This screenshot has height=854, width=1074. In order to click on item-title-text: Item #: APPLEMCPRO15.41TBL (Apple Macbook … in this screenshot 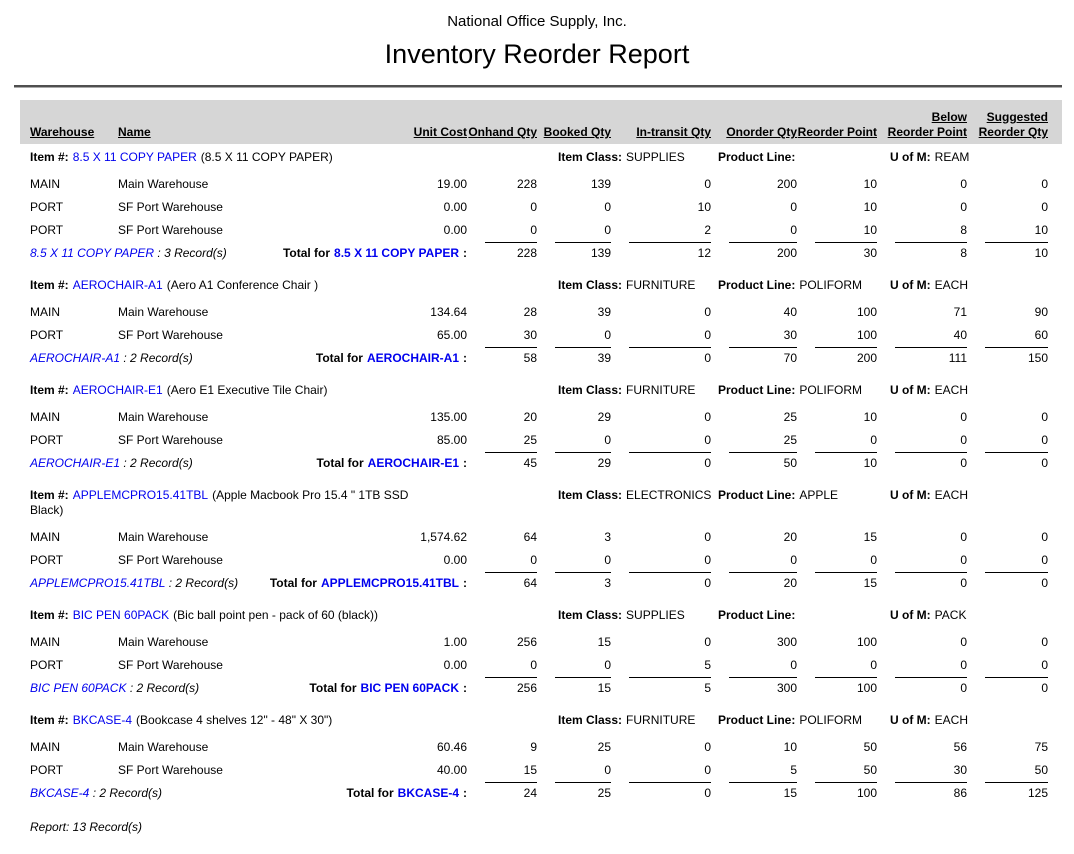, I will do `click(222, 503)`.